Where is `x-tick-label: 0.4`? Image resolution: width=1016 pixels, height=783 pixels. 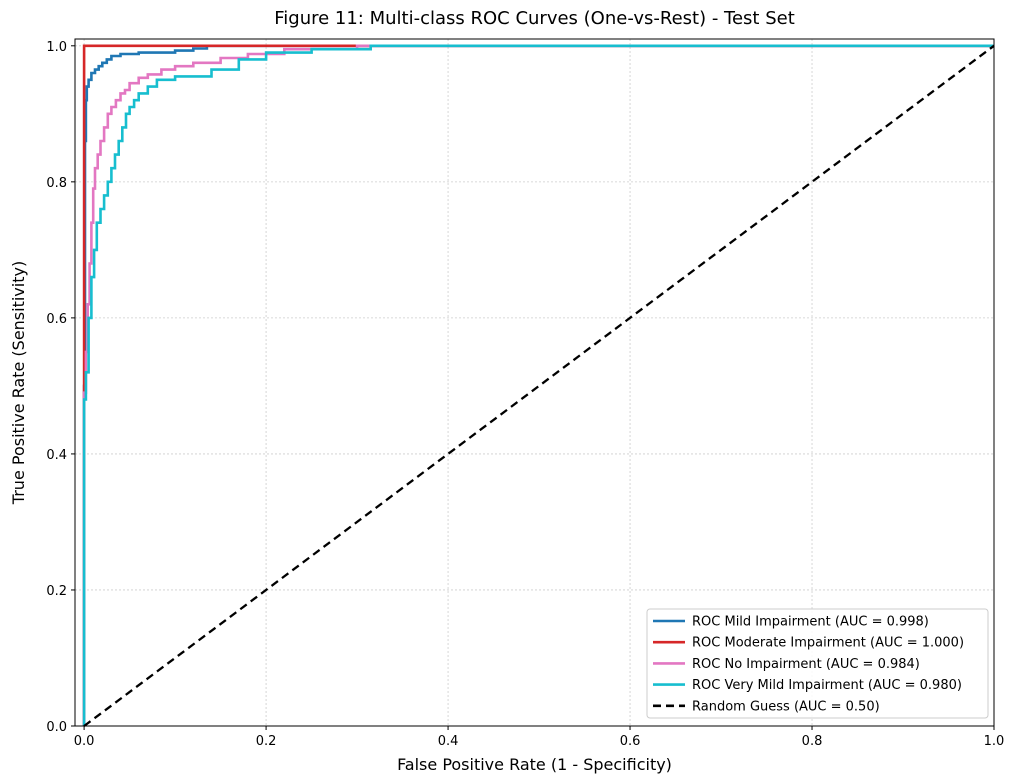 x-tick-label: 0.4 is located at coordinates (448, 741).